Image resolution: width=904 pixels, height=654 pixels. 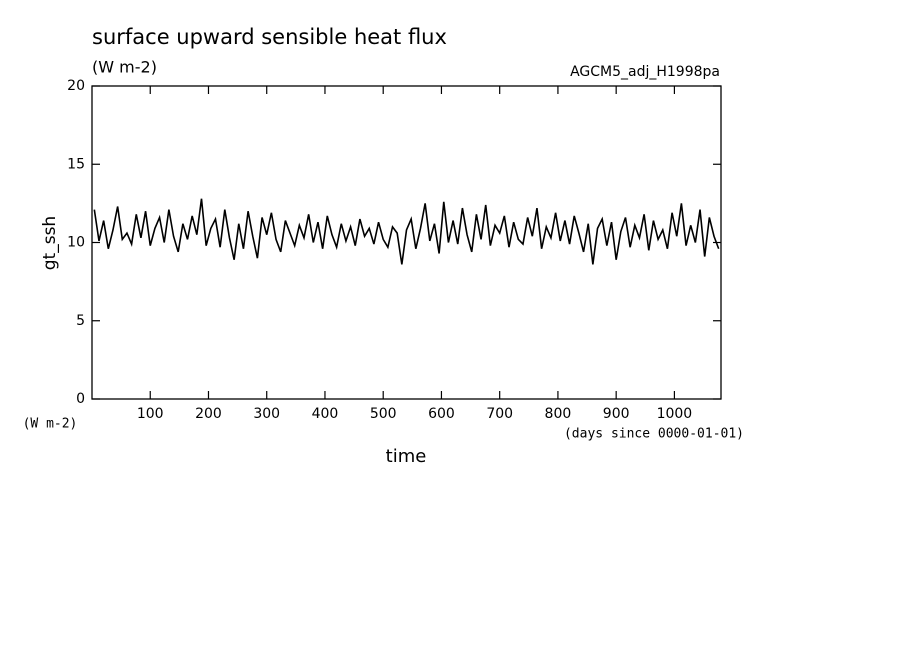 What do you see at coordinates (80, 399) in the screenshot?
I see `y-tick-label: 0` at bounding box center [80, 399].